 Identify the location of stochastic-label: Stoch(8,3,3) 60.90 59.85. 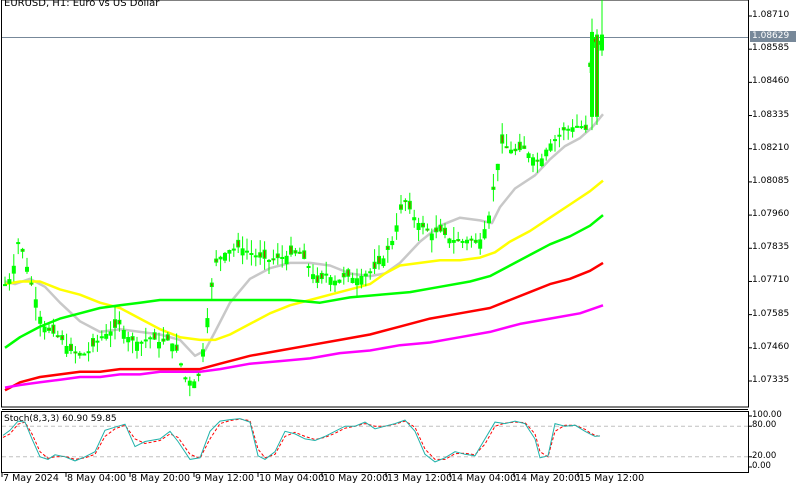
(60, 419).